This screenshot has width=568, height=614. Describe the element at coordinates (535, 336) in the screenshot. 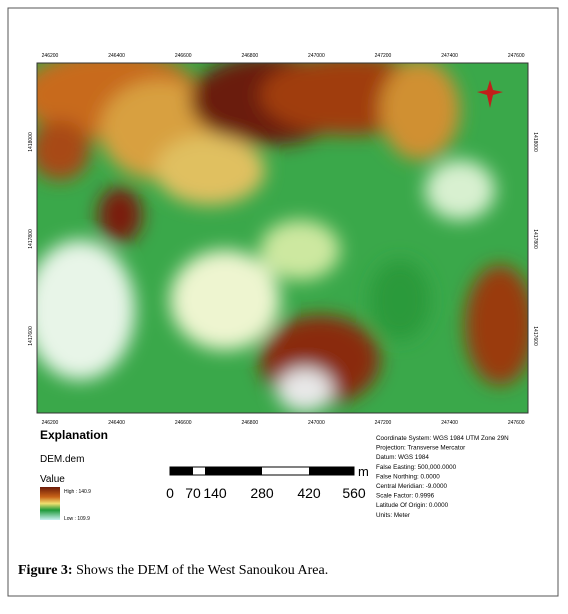

I see `right-tick-label: 1417600` at that location.